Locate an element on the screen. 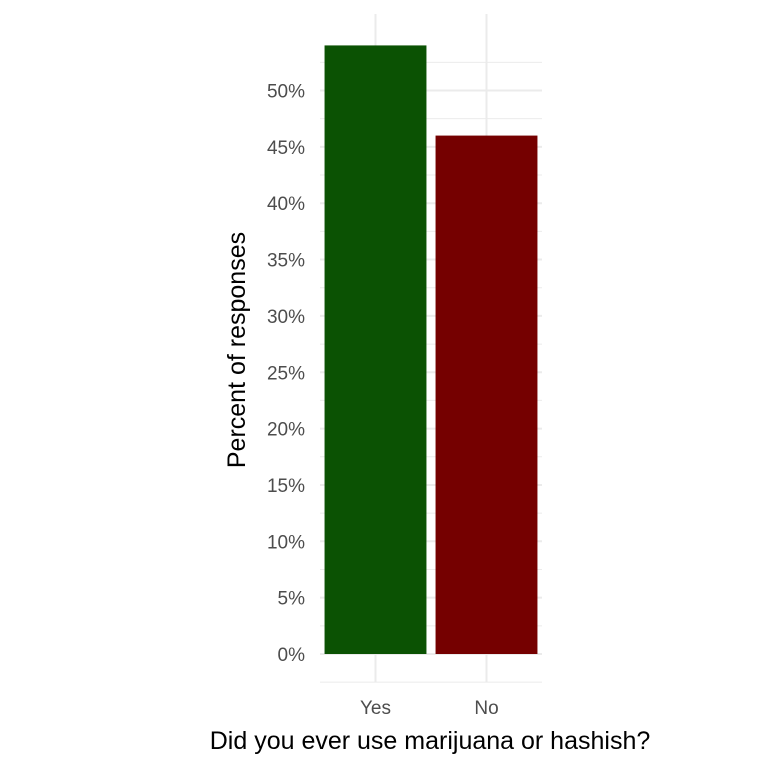  y-tick-label: 5% is located at coordinates (292, 599).